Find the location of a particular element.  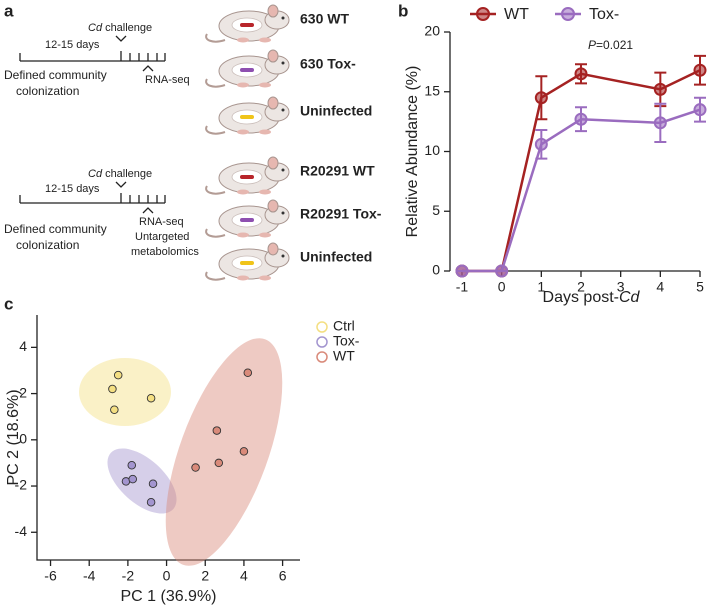

y-tick-label: 15 is located at coordinates (432, 90).